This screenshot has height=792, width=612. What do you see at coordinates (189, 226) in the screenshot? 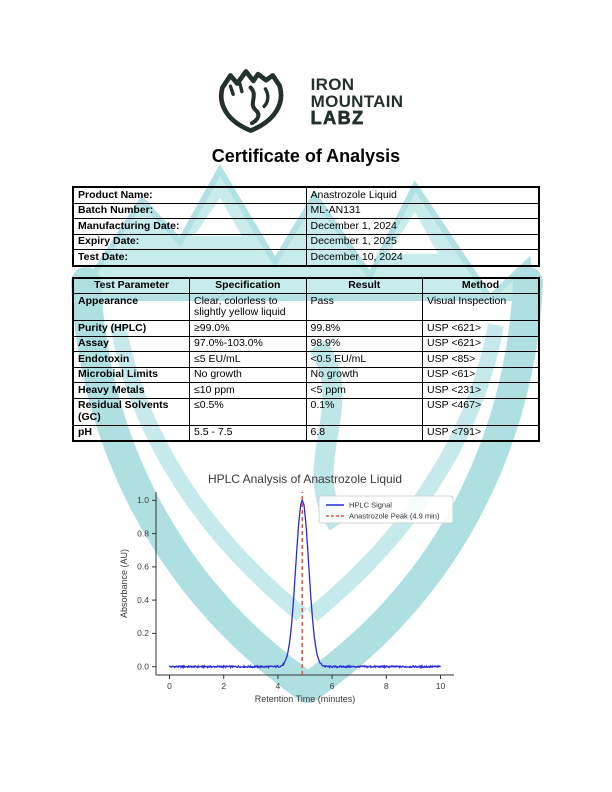
I see `manufacturing-date-label: Manufacturing Date:` at bounding box center [189, 226].